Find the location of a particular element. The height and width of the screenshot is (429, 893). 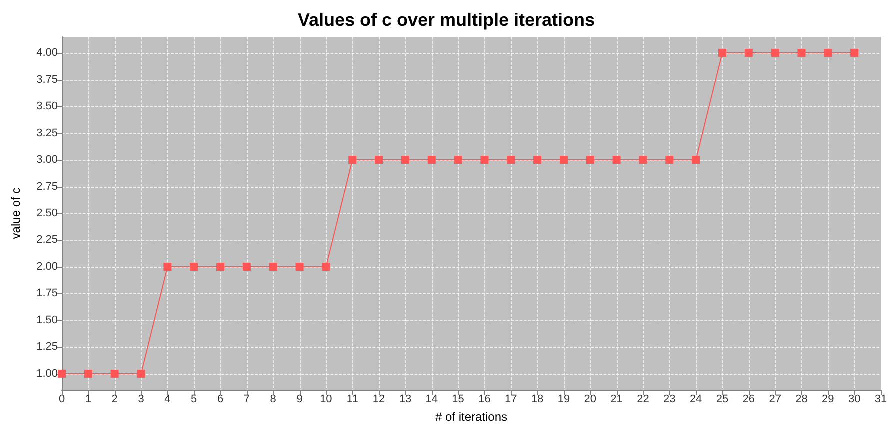

x-tick-label: 0 is located at coordinates (62, 400).